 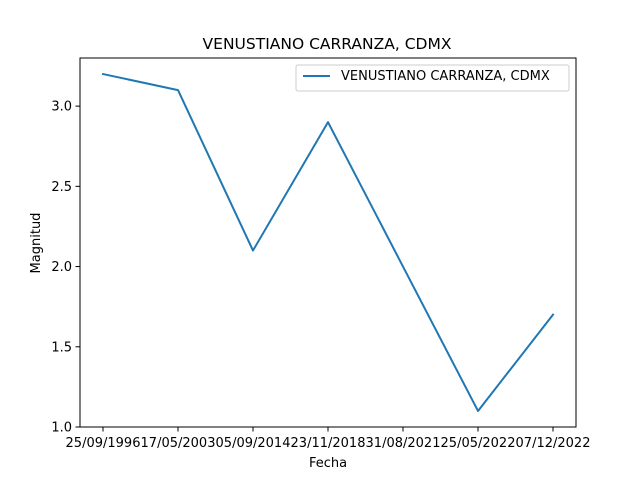 I want to click on chart-title: VENUSTIANO CARRANZA, CDMX, so click(x=327, y=44).